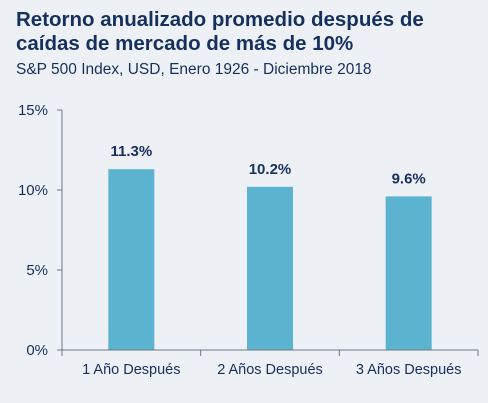 Image resolution: width=488 pixels, height=403 pixels. I want to click on data-label: 11.3%, so click(131, 151).